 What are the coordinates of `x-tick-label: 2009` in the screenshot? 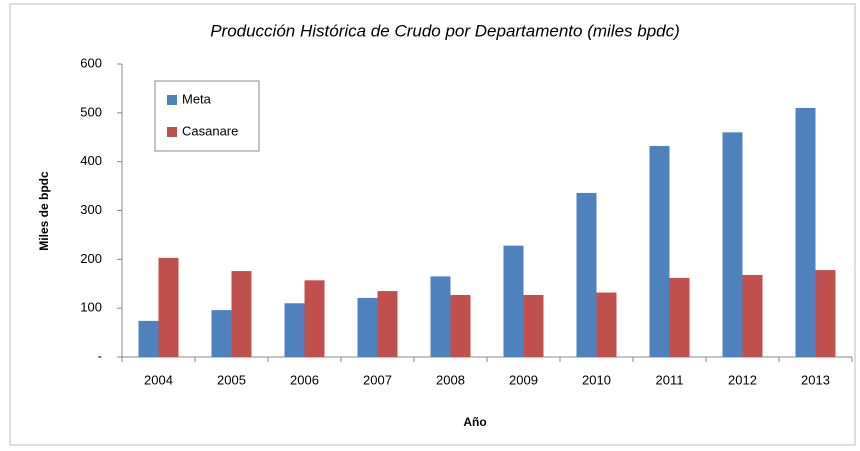 It's located at (523, 379).